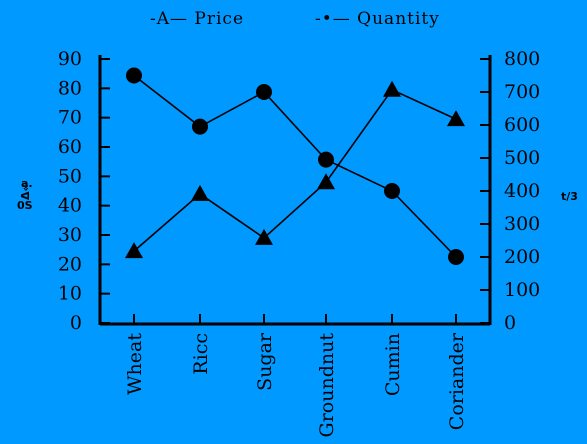 This screenshot has width=587, height=444. I want to click on category-label: Coriander, so click(457, 381).